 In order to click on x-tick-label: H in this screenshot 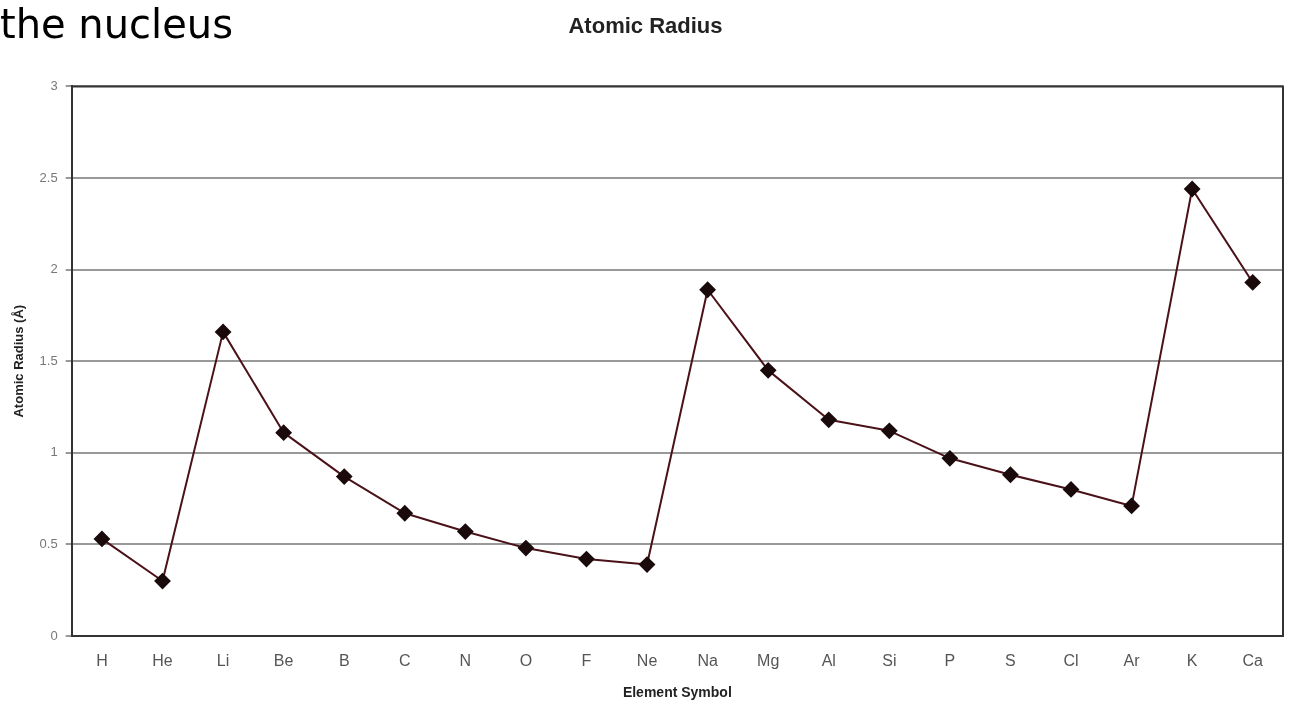, I will do `click(102, 661)`.